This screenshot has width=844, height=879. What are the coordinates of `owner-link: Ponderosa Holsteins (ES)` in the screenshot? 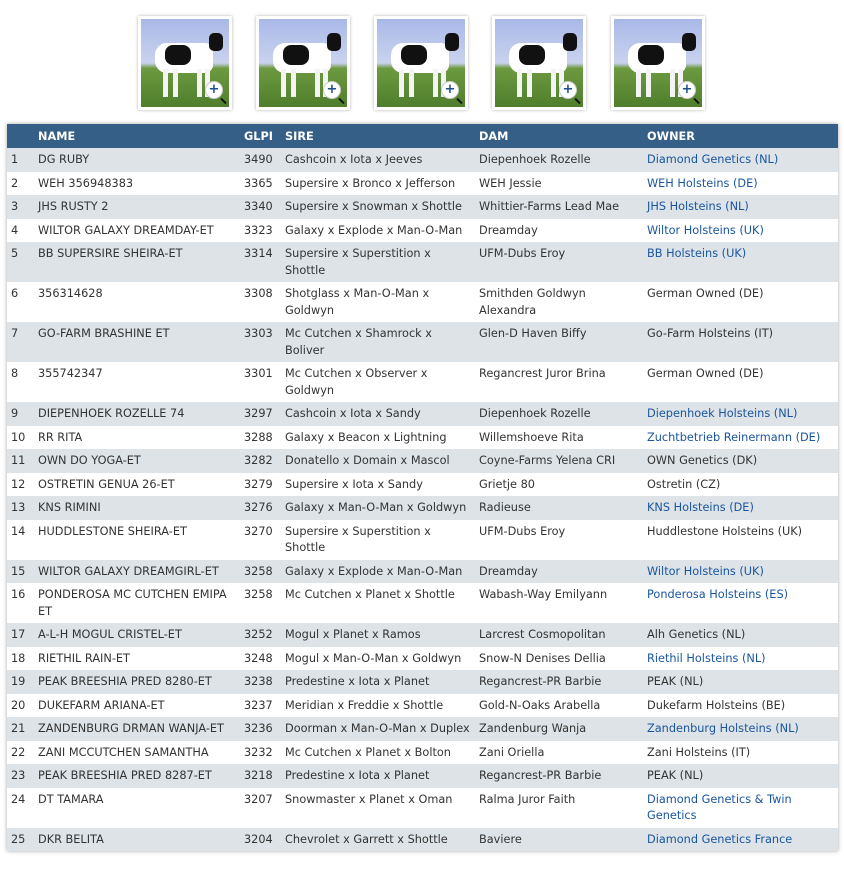 It's located at (718, 594).